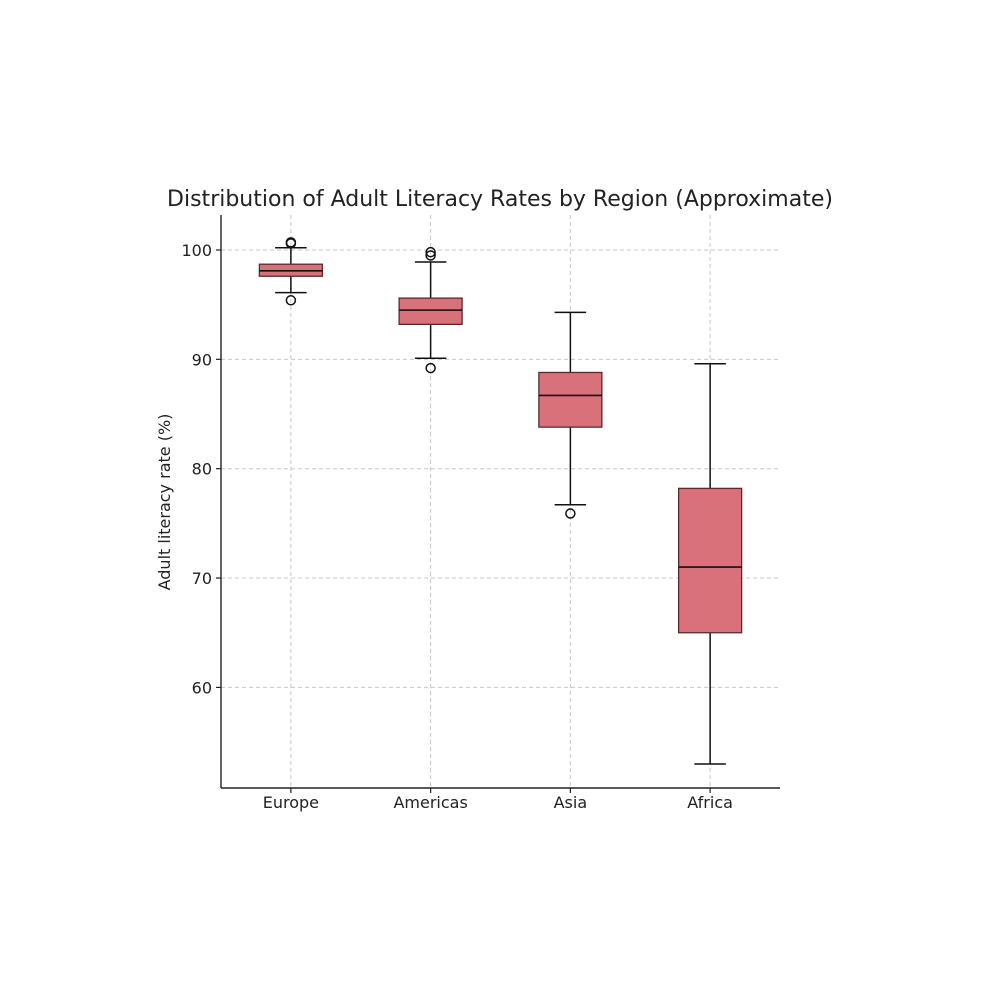  I want to click on x-tick-label-asia: Asia, so click(571, 802).